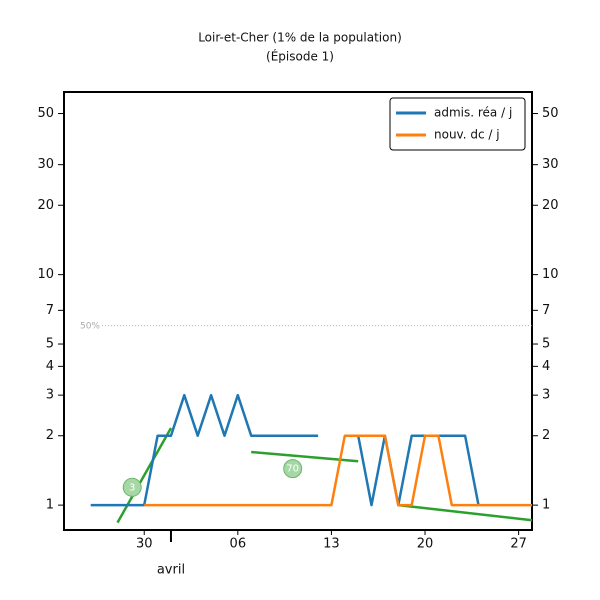  I want to click on fit-label: 70, so click(292, 469).